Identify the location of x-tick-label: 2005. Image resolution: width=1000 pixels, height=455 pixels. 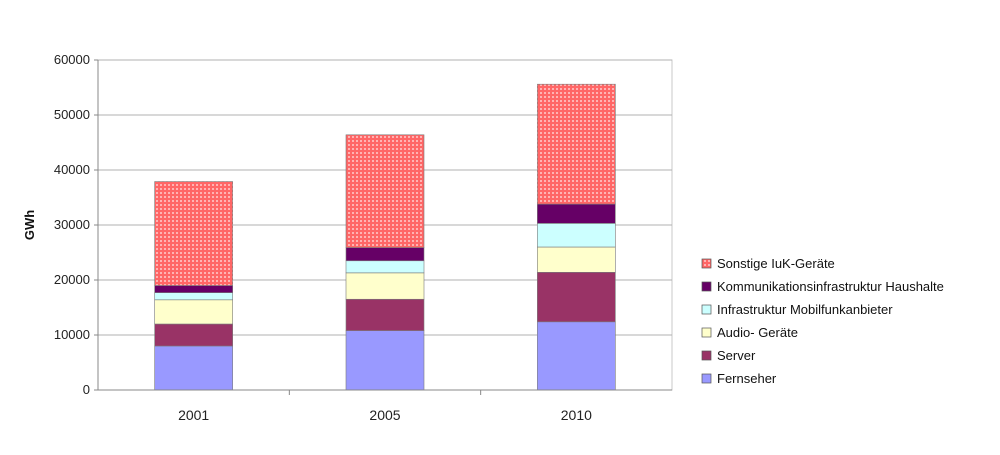
(384, 415).